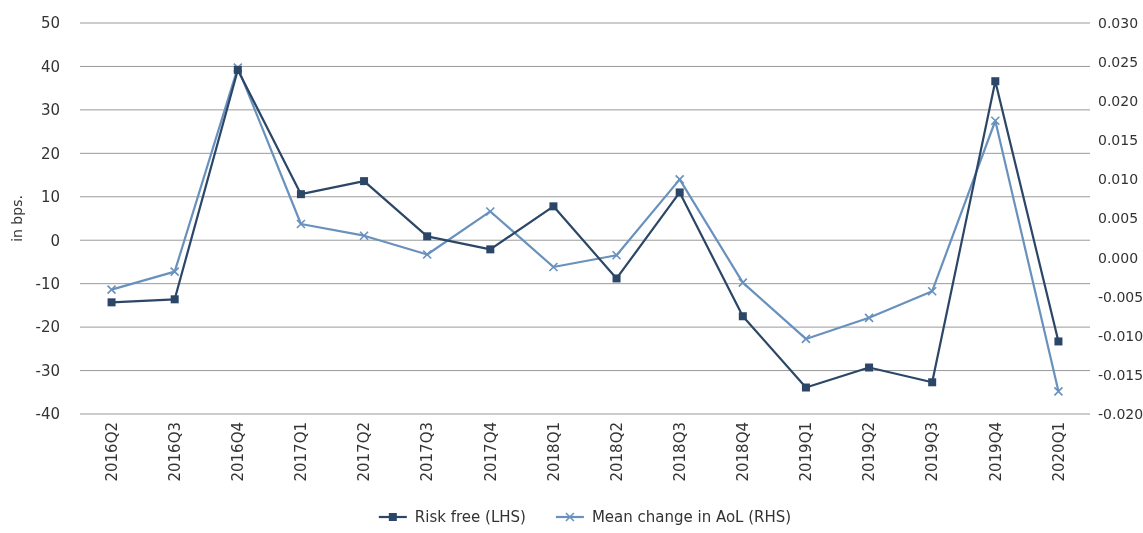  Describe the element at coordinates (50, 110) in the screenshot. I see `y-tick-label: 30` at that location.